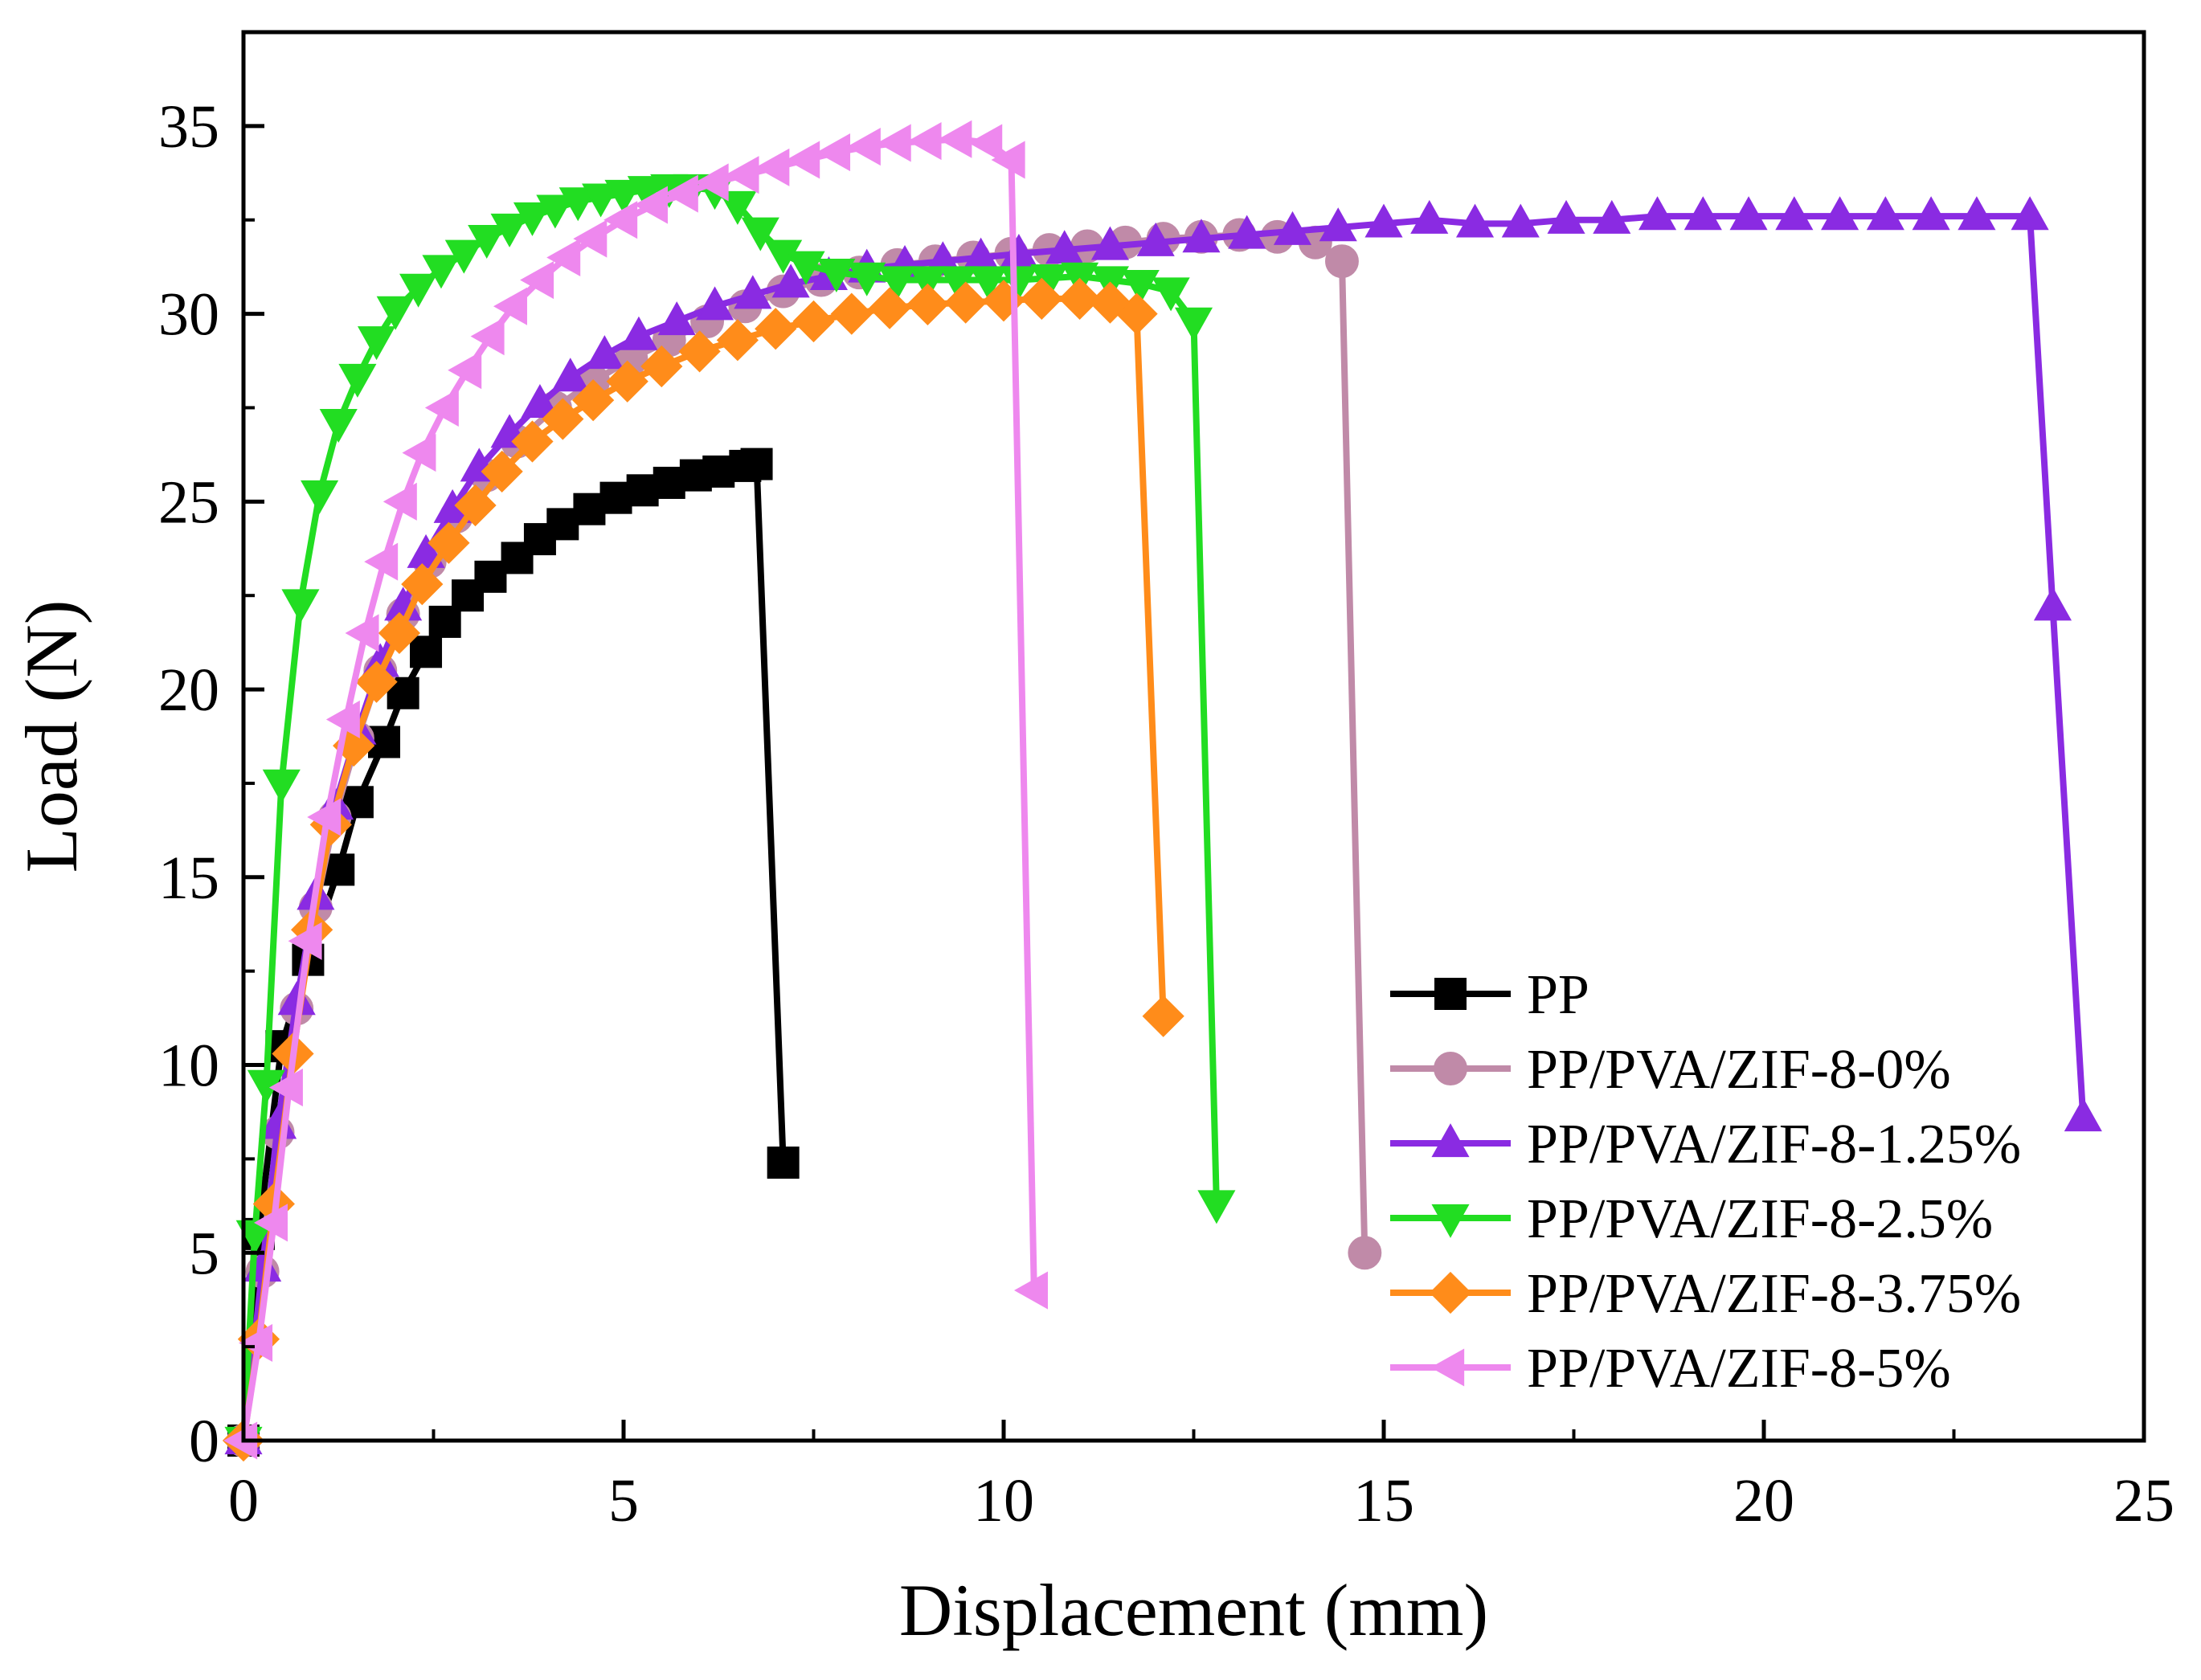 Image resolution: width=2201 pixels, height=1680 pixels. What do you see at coordinates (1739, 1070) in the screenshot?
I see `legend-label: PP/PVA/ZIF-8-0%` at bounding box center [1739, 1070].